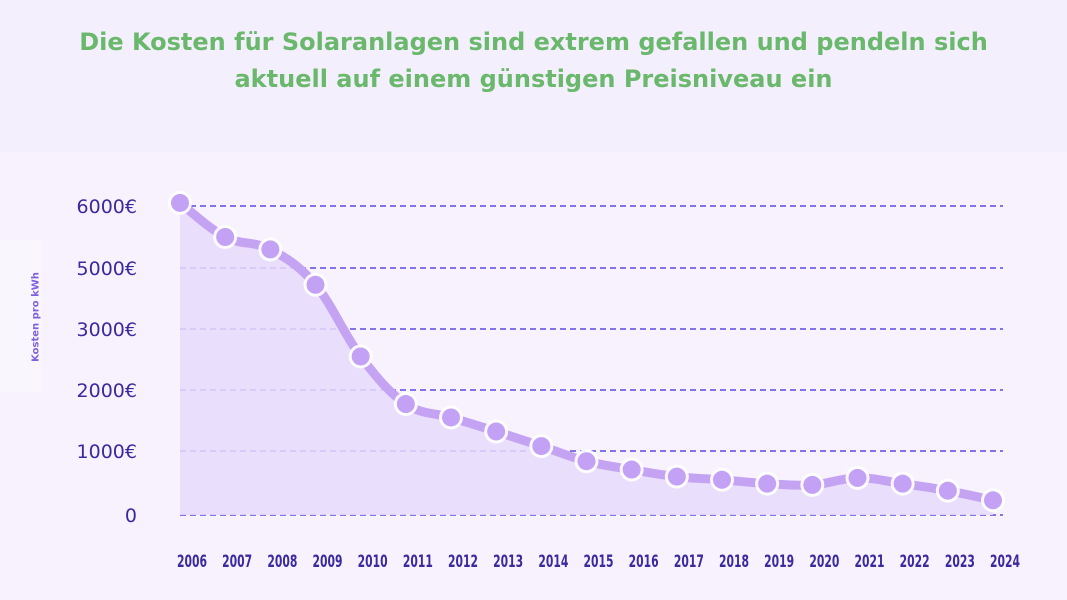  What do you see at coordinates (107, 207) in the screenshot?
I see `y-tick-label: 6000€` at bounding box center [107, 207].